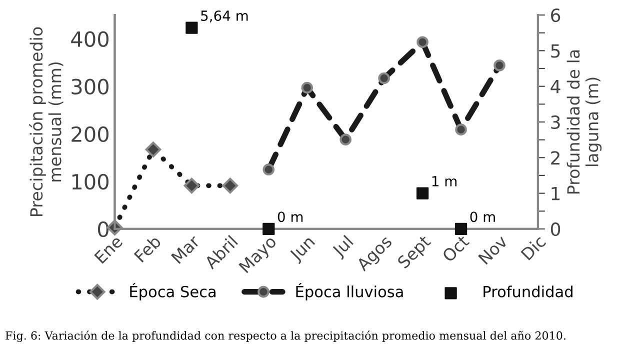 This screenshot has height=349, width=627. I want to click on y-axis-title: Precipitación promedio mensual (mm), so click(46, 121).